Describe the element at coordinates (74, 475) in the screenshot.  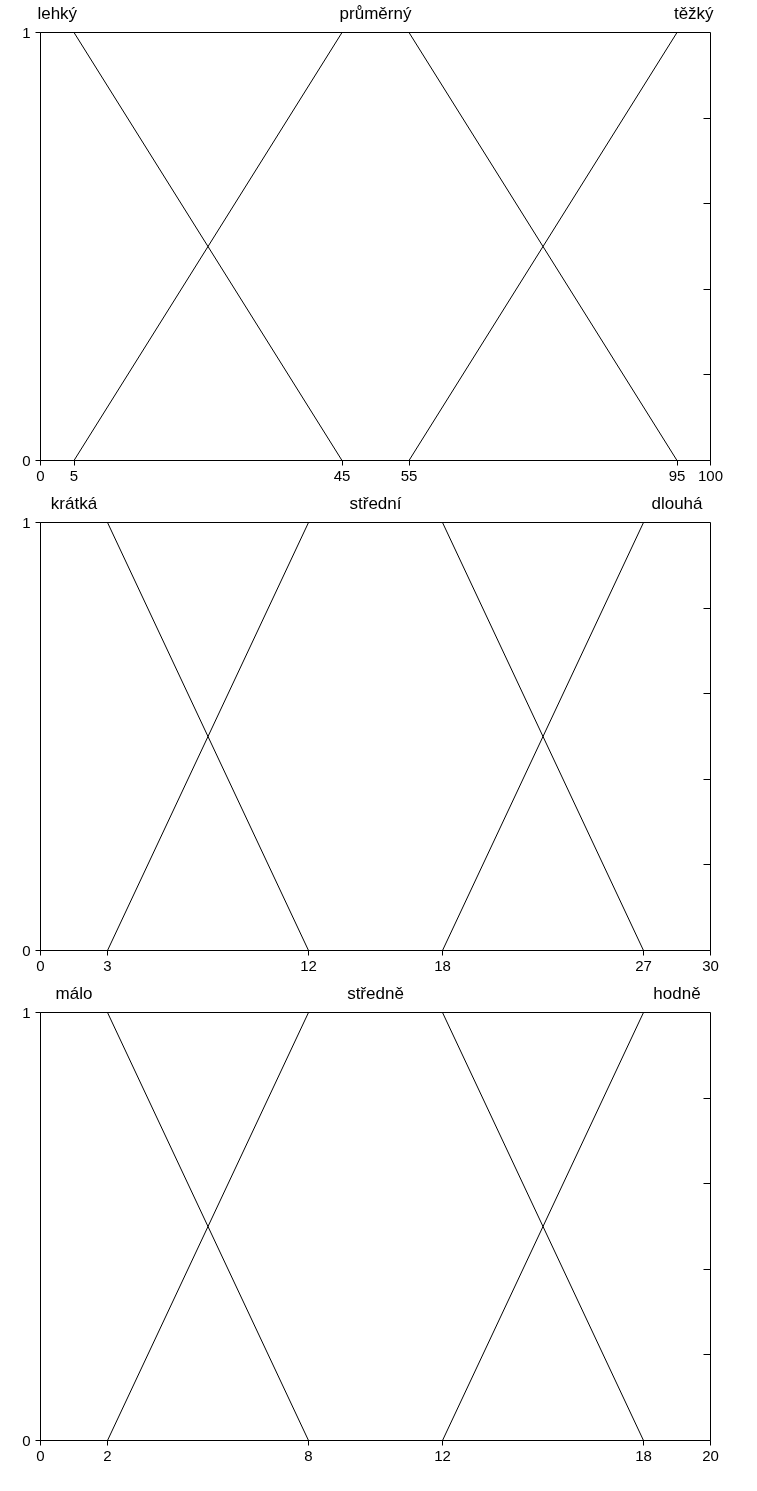
I see `x-tick-label: 5` at that location.